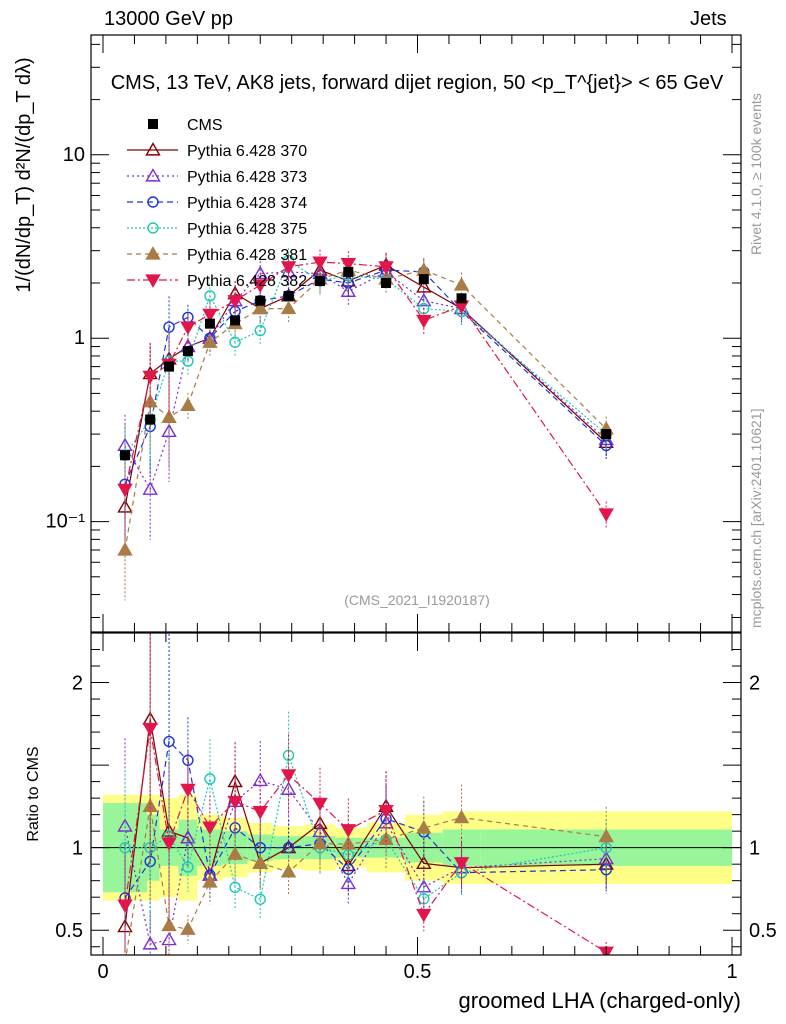 Image resolution: width=786 pixels, height=1024 pixels. Describe the element at coordinates (24, 174) in the screenshot. I see `y-axis-label: 1/(dN/dp_T) d²N/(dp_T dλ)` at that location.